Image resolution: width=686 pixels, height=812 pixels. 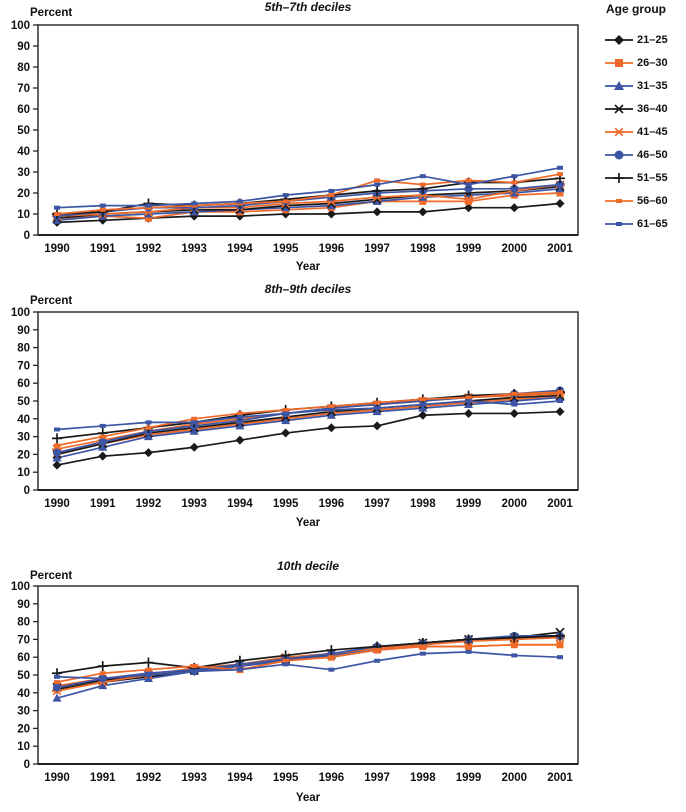 What do you see at coordinates (23, 747) in the screenshot?
I see `y-tick-label: 10` at bounding box center [23, 747].